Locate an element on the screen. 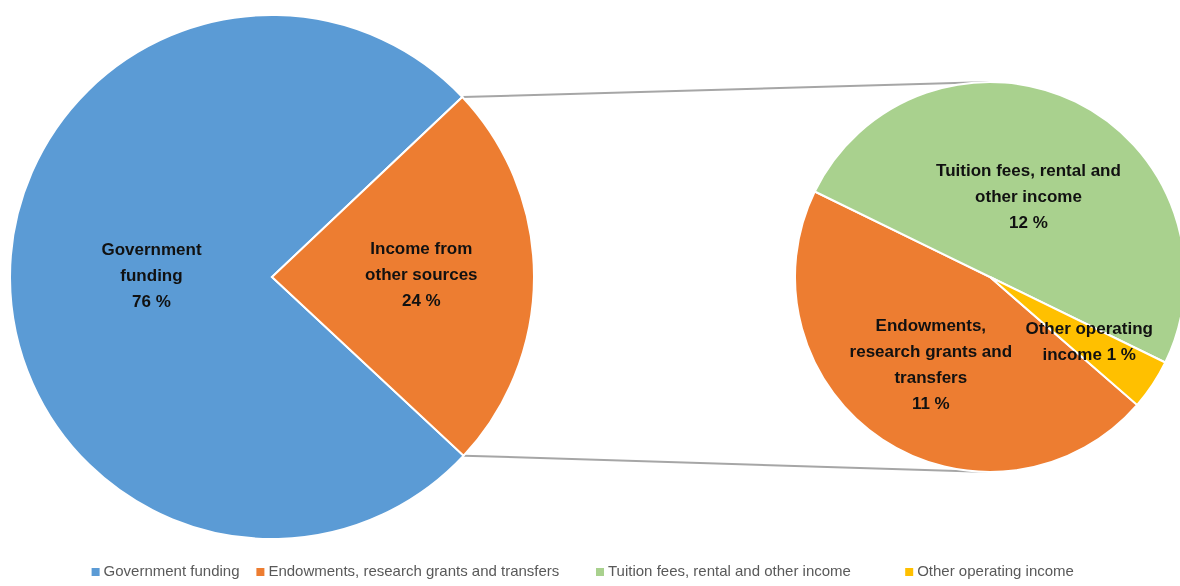 The height and width of the screenshot is (586, 1180). data-label: 24 % is located at coordinates (421, 301).